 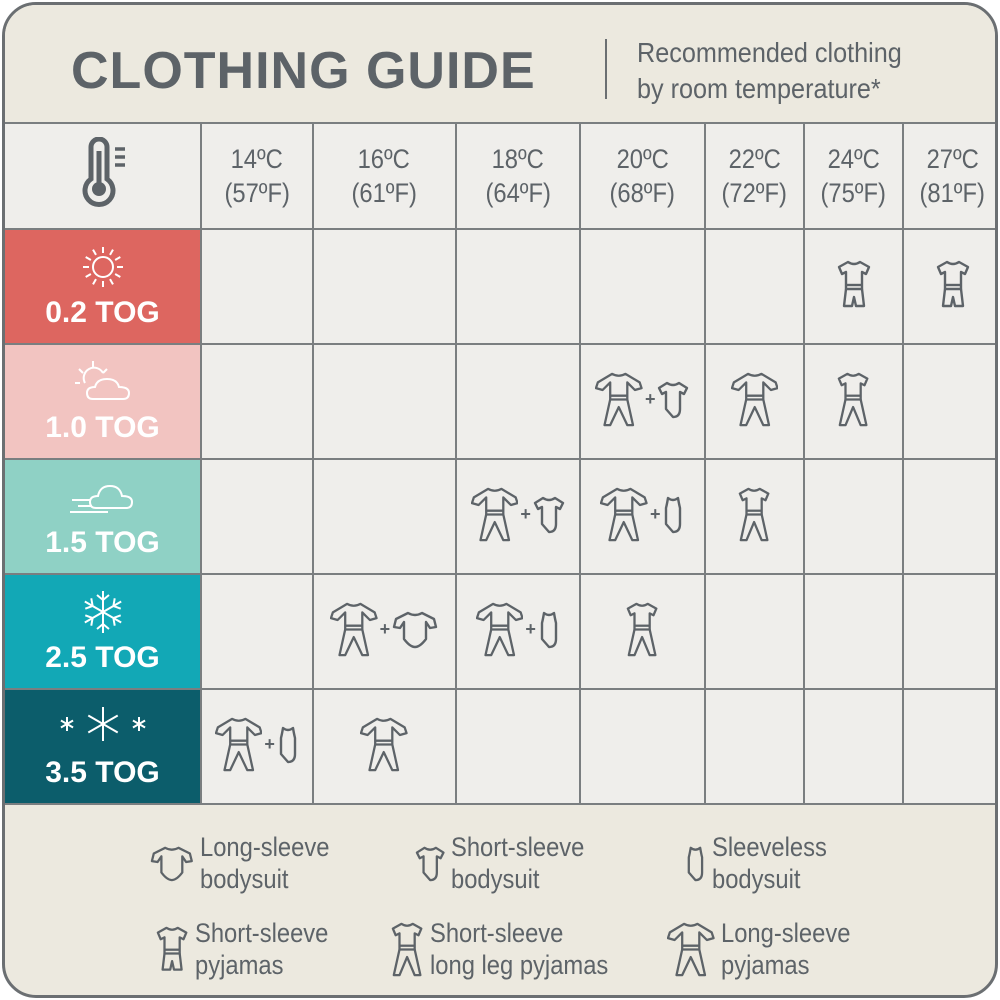 I want to click on tog-label-cell: 3.5 TOG, so click(x=103, y=746).